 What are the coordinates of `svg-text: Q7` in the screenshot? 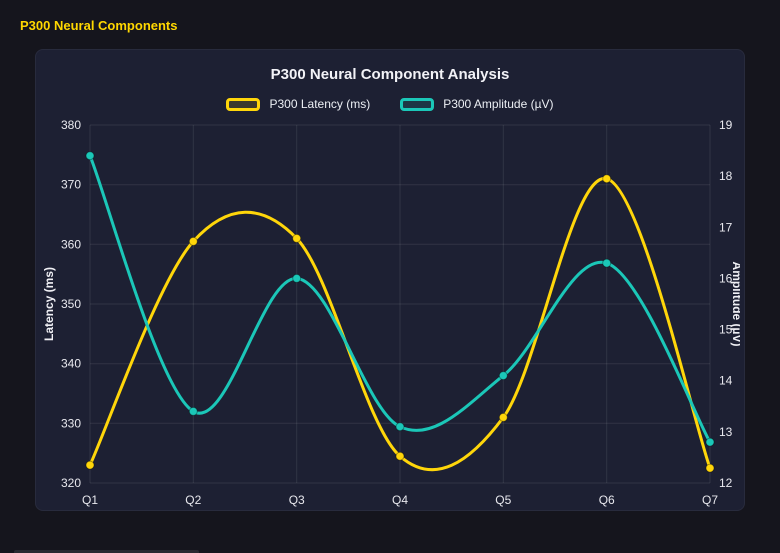 It's located at (710, 500).